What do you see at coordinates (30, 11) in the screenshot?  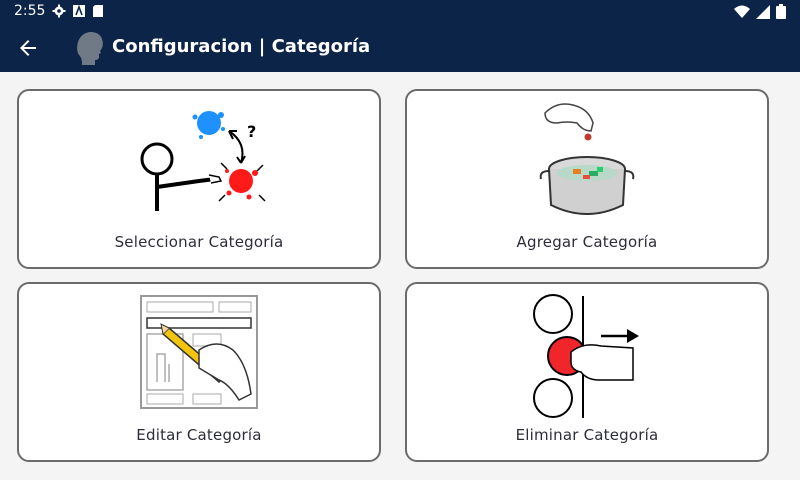 I see `status-time: 2:55` at bounding box center [30, 11].